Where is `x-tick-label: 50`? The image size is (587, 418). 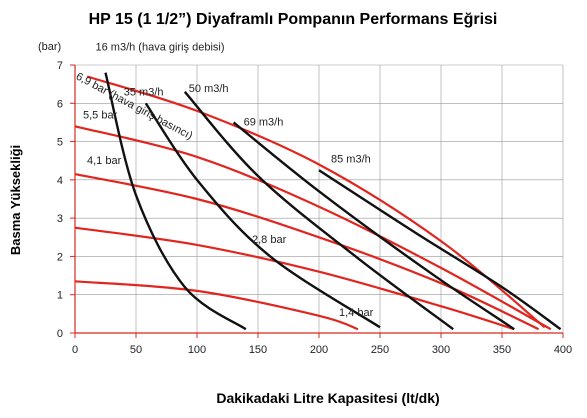 x-tick-label: 50 is located at coordinates (136, 350).